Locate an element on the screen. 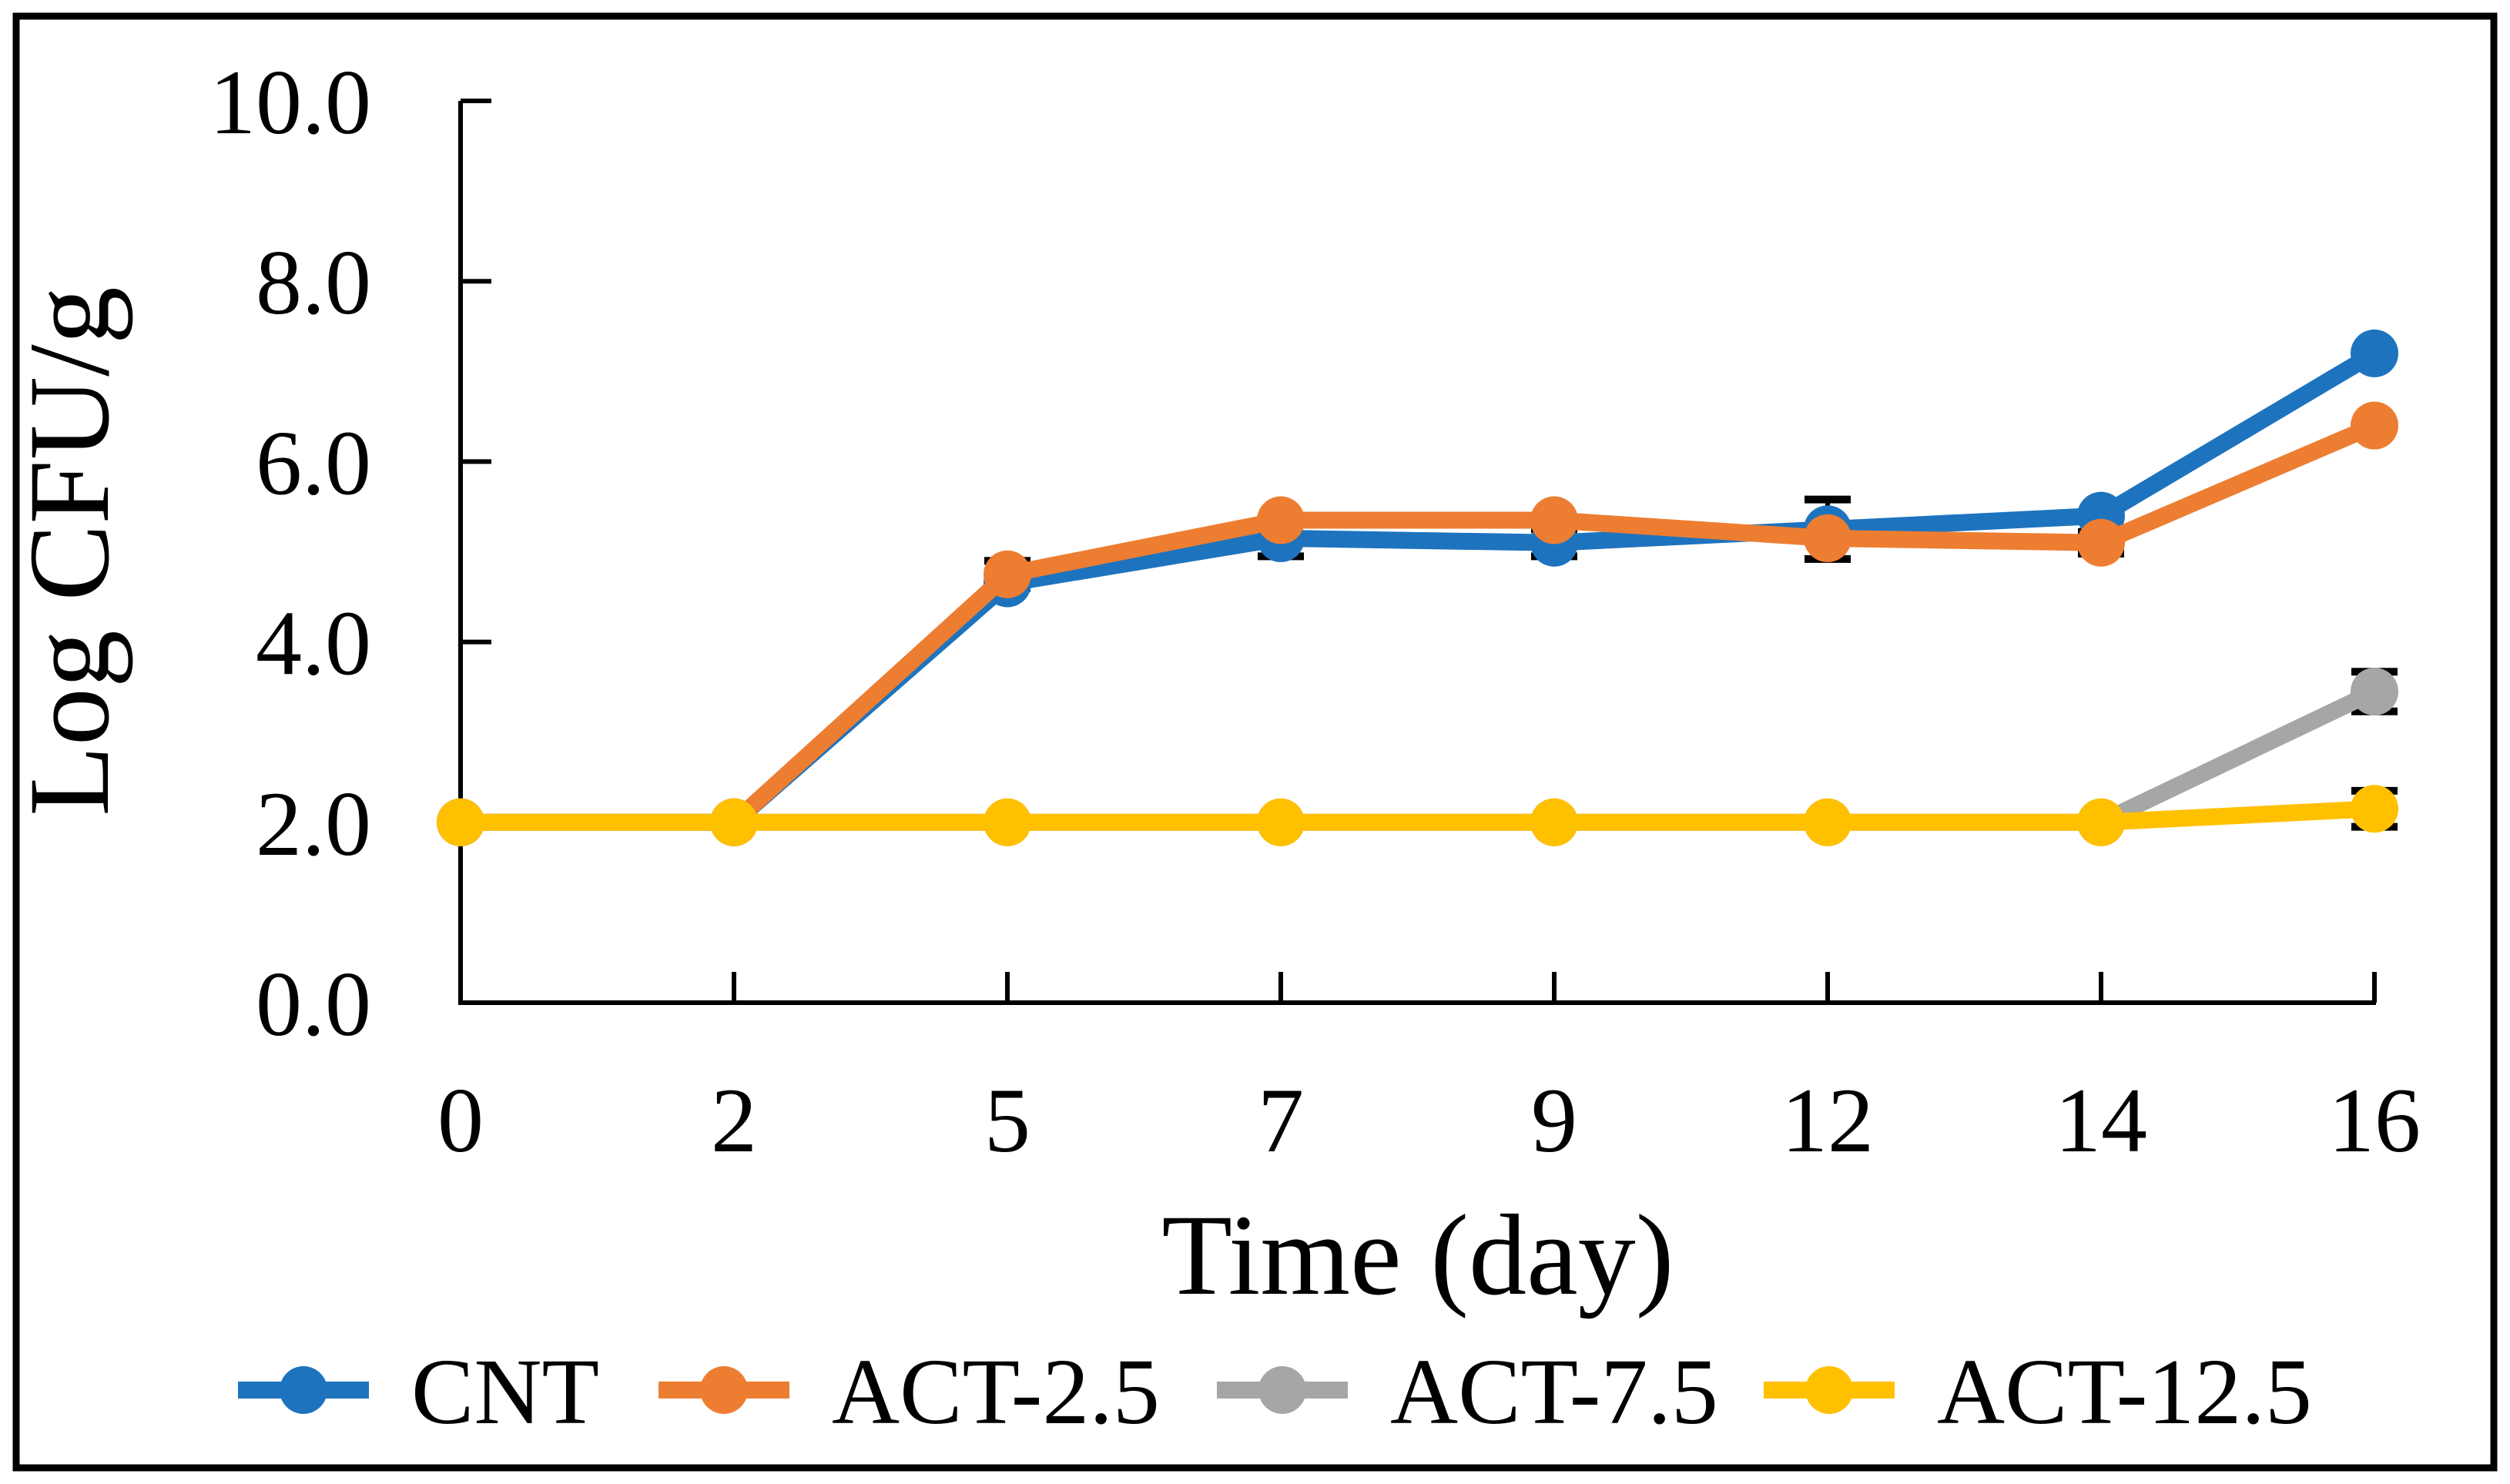  legend-label: ACT-7.5 is located at coordinates (1554, 1392).